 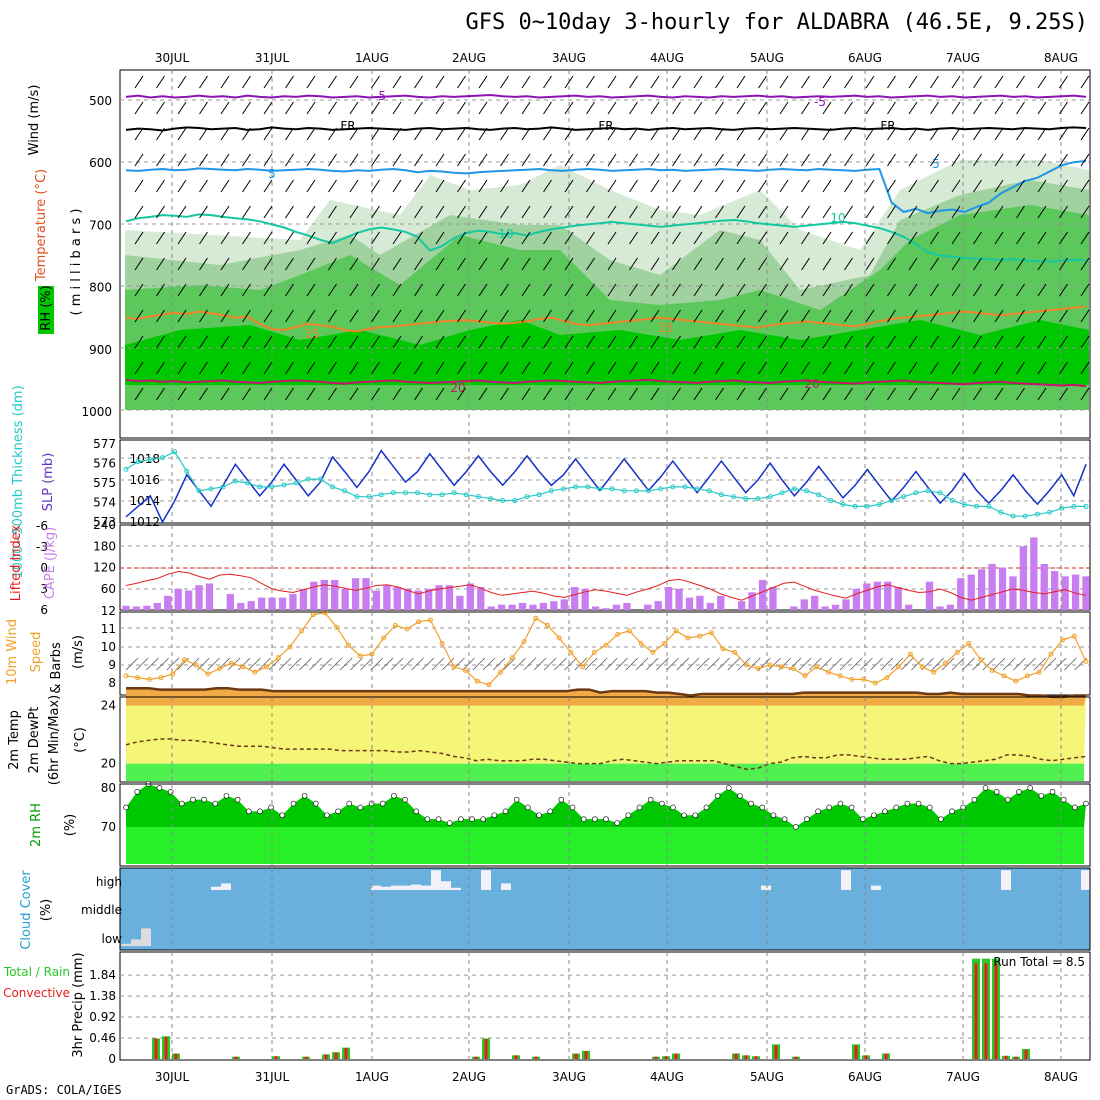 I want to click on contour-label: FR, so click(x=347, y=126).